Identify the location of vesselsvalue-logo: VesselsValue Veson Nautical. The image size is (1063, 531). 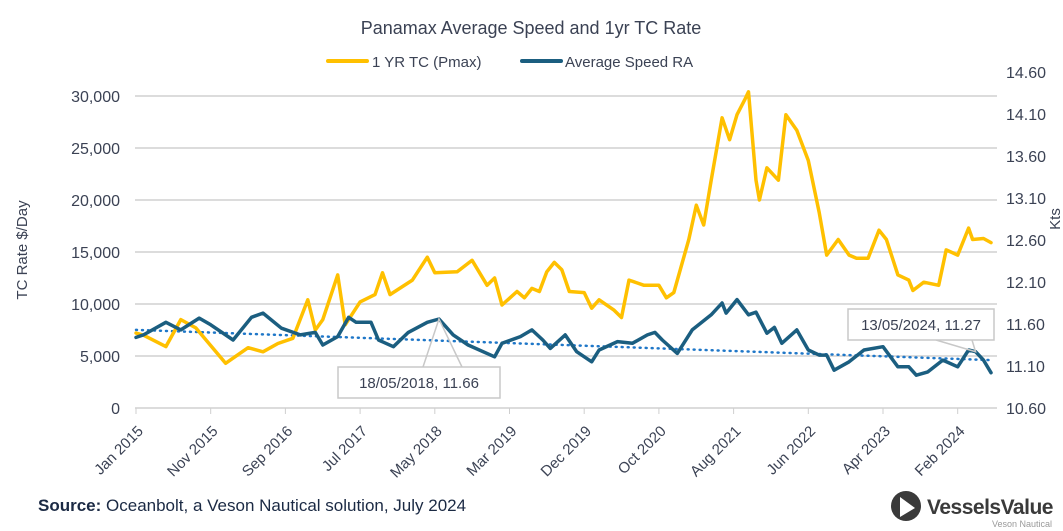
(972, 510).